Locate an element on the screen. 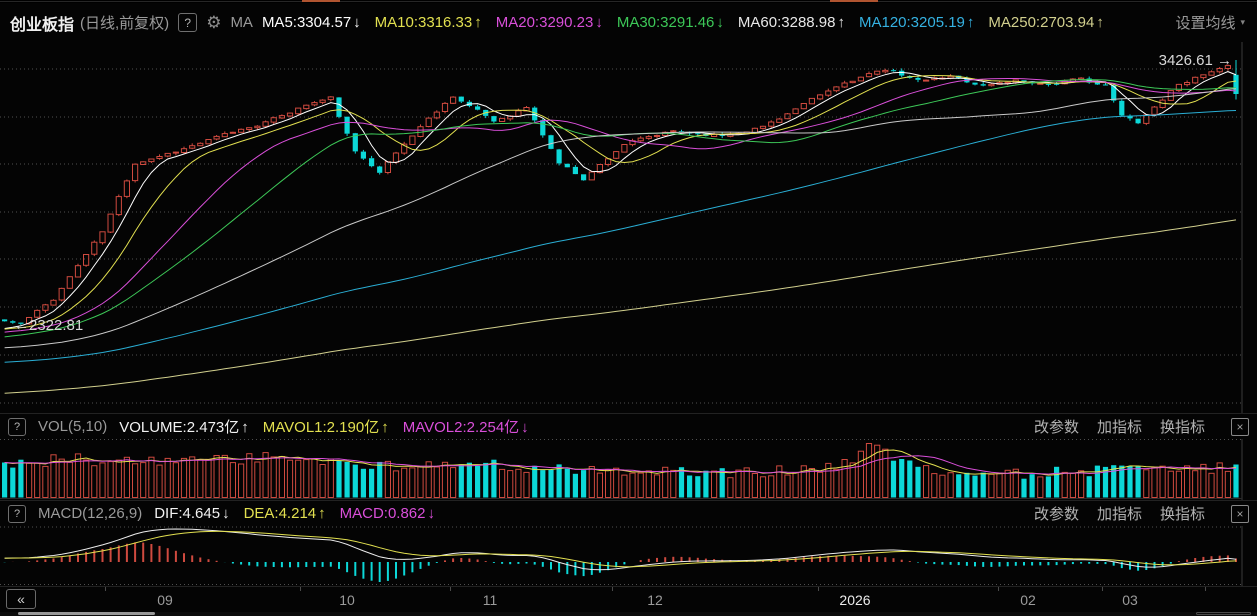 This screenshot has height=616, width=1257. ma-group-label: MA is located at coordinates (241, 22).